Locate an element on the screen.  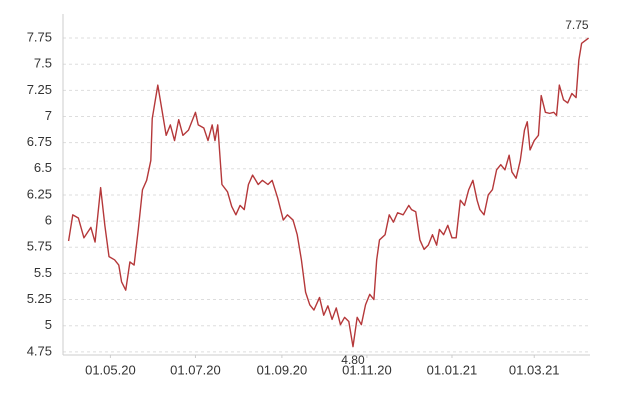
y-tick-label: 5.5 is located at coordinates (43, 272).